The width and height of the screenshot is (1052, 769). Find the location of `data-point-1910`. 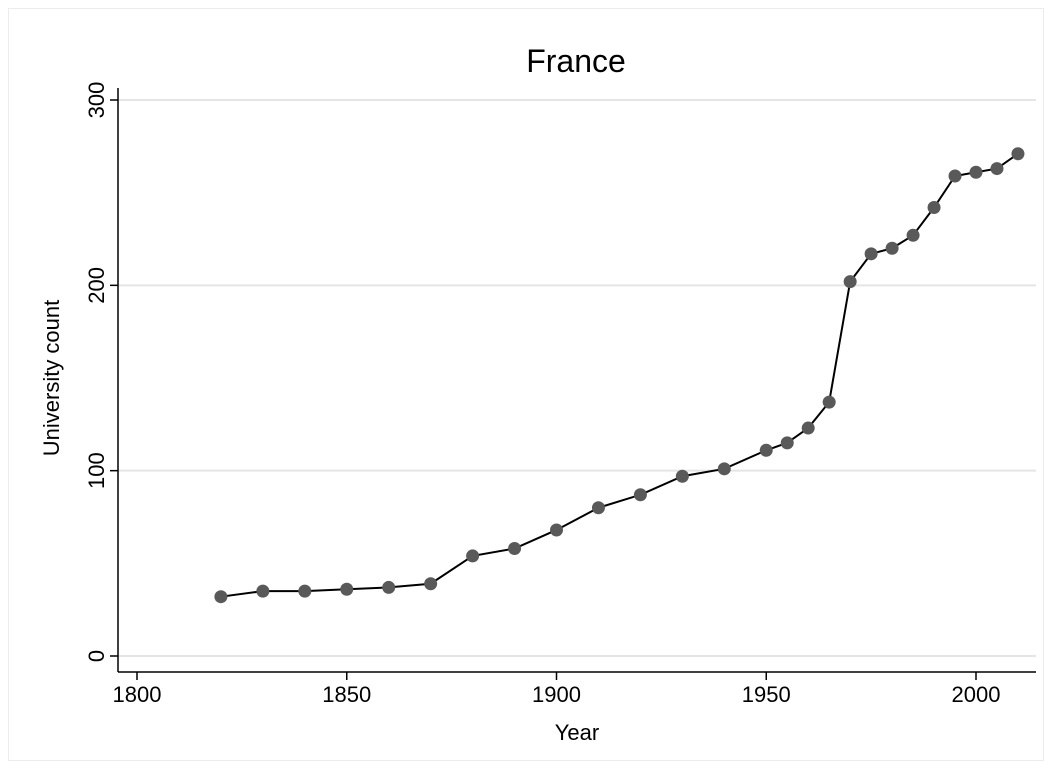

data-point-1910 is located at coordinates (598, 508).